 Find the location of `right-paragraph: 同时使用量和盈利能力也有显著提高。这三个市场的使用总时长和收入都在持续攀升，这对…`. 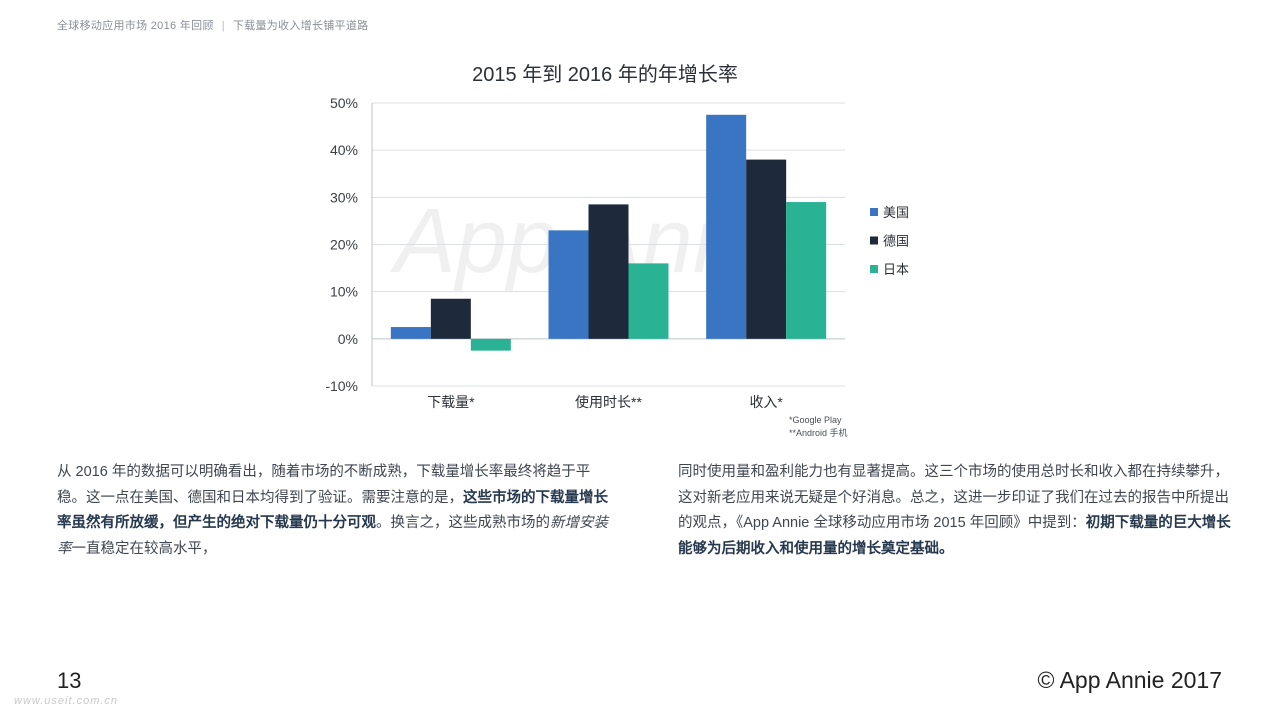

right-paragraph: 同时使用量和盈利能力也有显著提高。这三个市场的使用总时长和收入都在持续攀升，这对… is located at coordinates (955, 511).